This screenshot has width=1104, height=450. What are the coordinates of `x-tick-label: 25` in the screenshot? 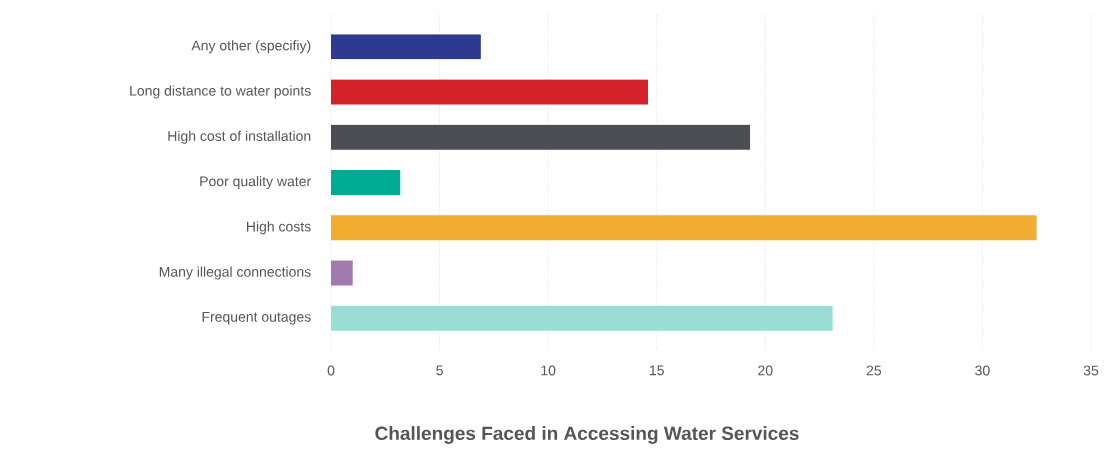 It's located at (874, 370).